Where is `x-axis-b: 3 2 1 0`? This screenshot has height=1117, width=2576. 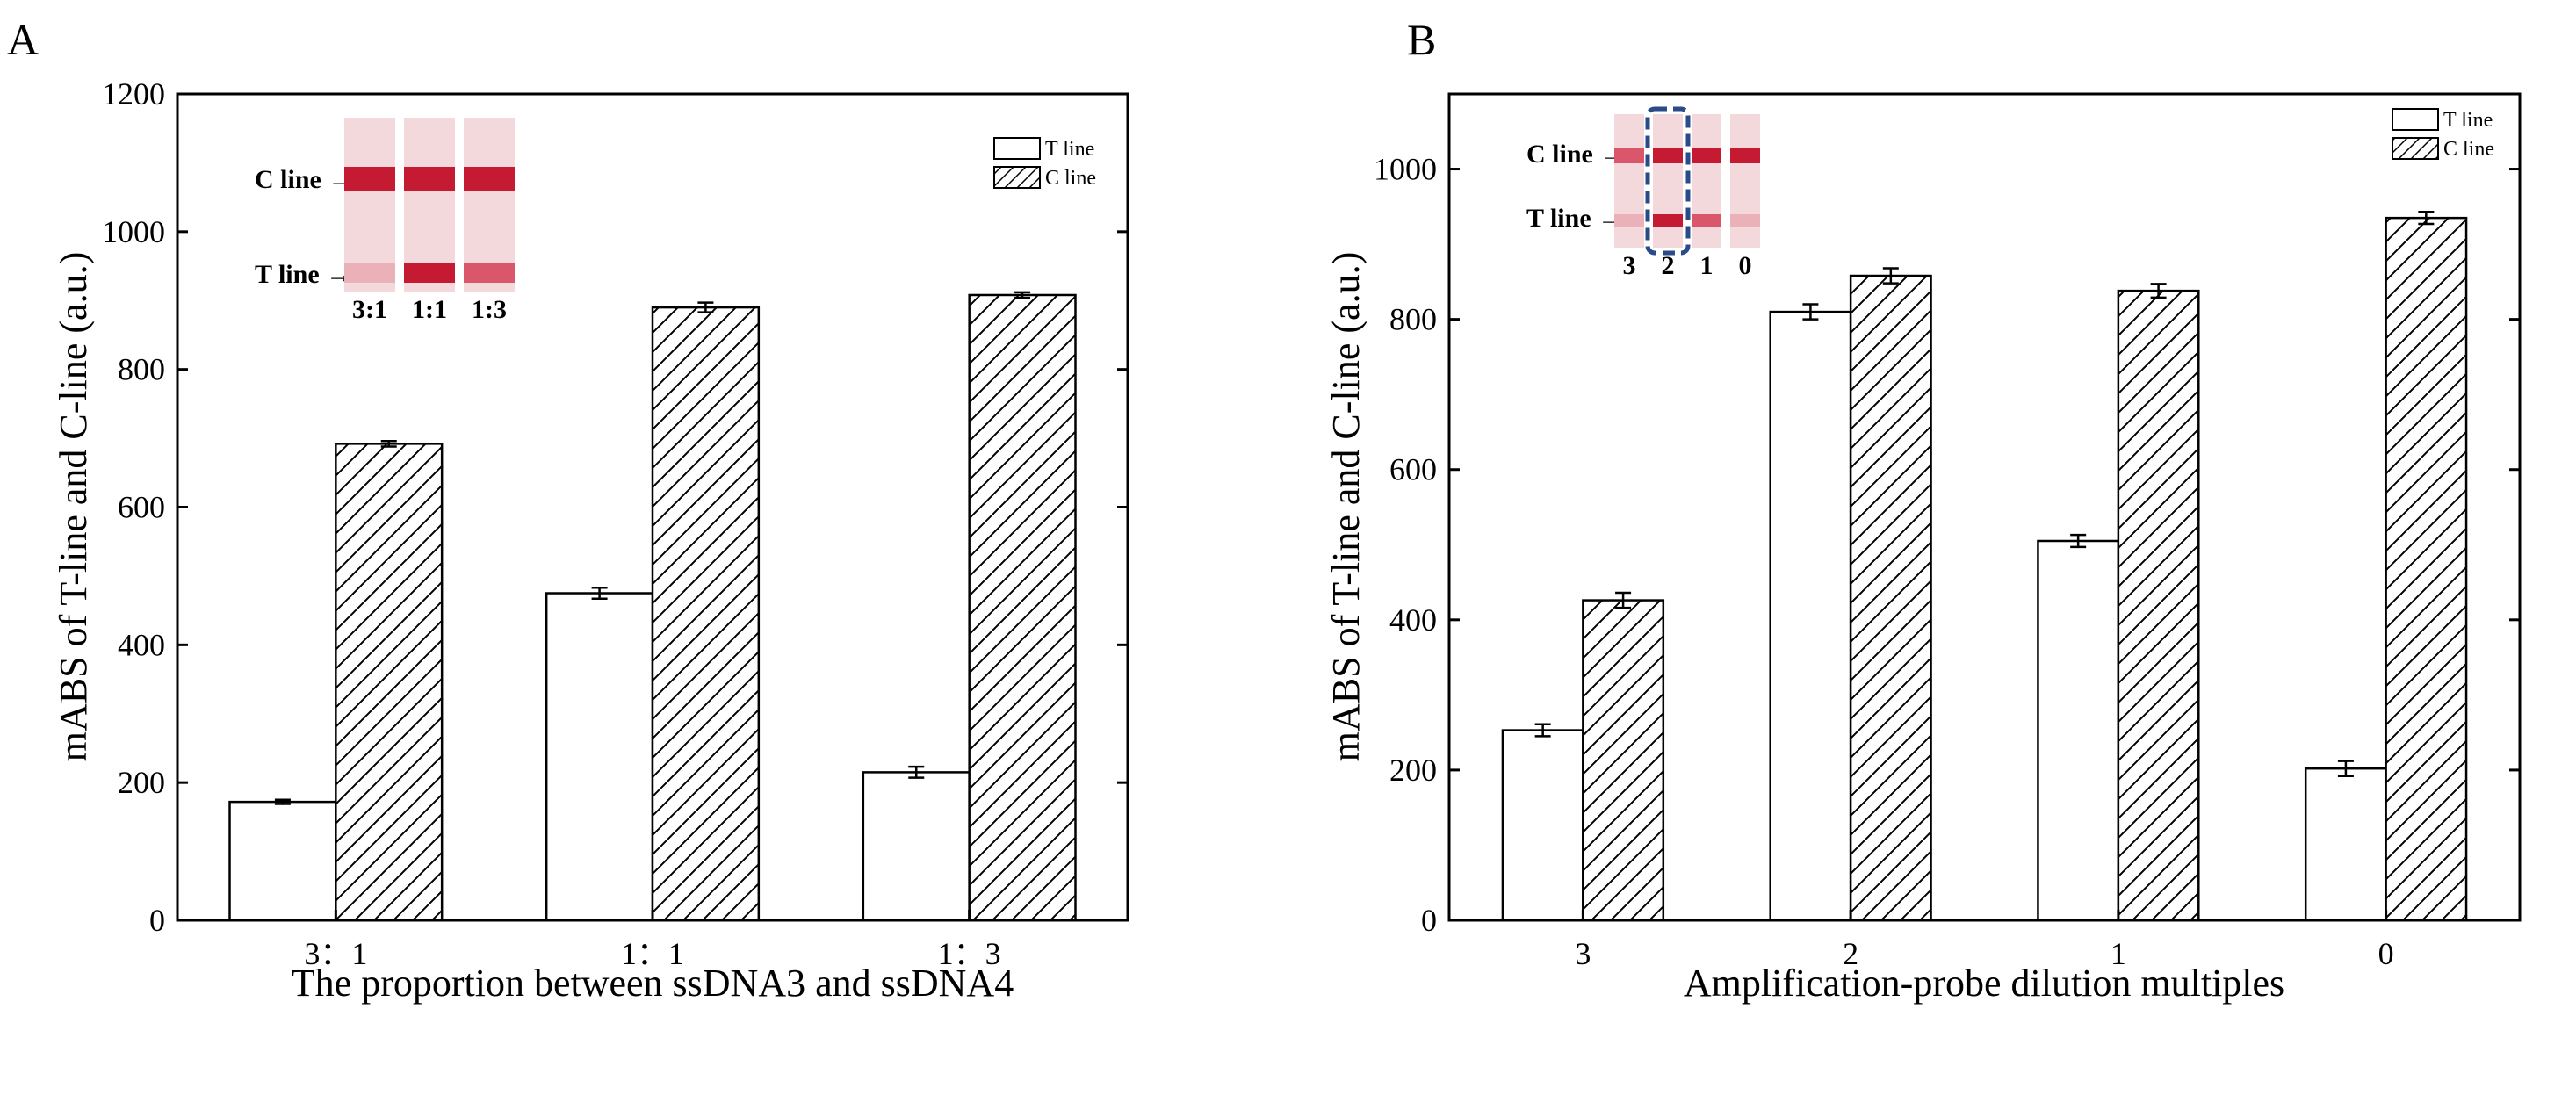
x-axis-b: 3 2 1 0 is located at coordinates (1984, 940).